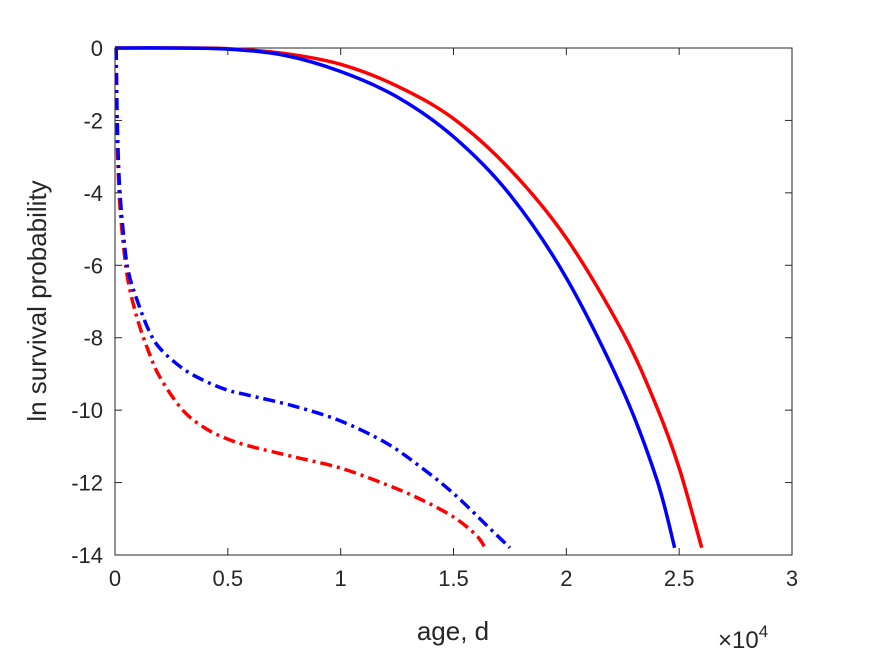 The image size is (875, 656). What do you see at coordinates (453, 631) in the screenshot?
I see `x-axis-label: age, d` at bounding box center [453, 631].